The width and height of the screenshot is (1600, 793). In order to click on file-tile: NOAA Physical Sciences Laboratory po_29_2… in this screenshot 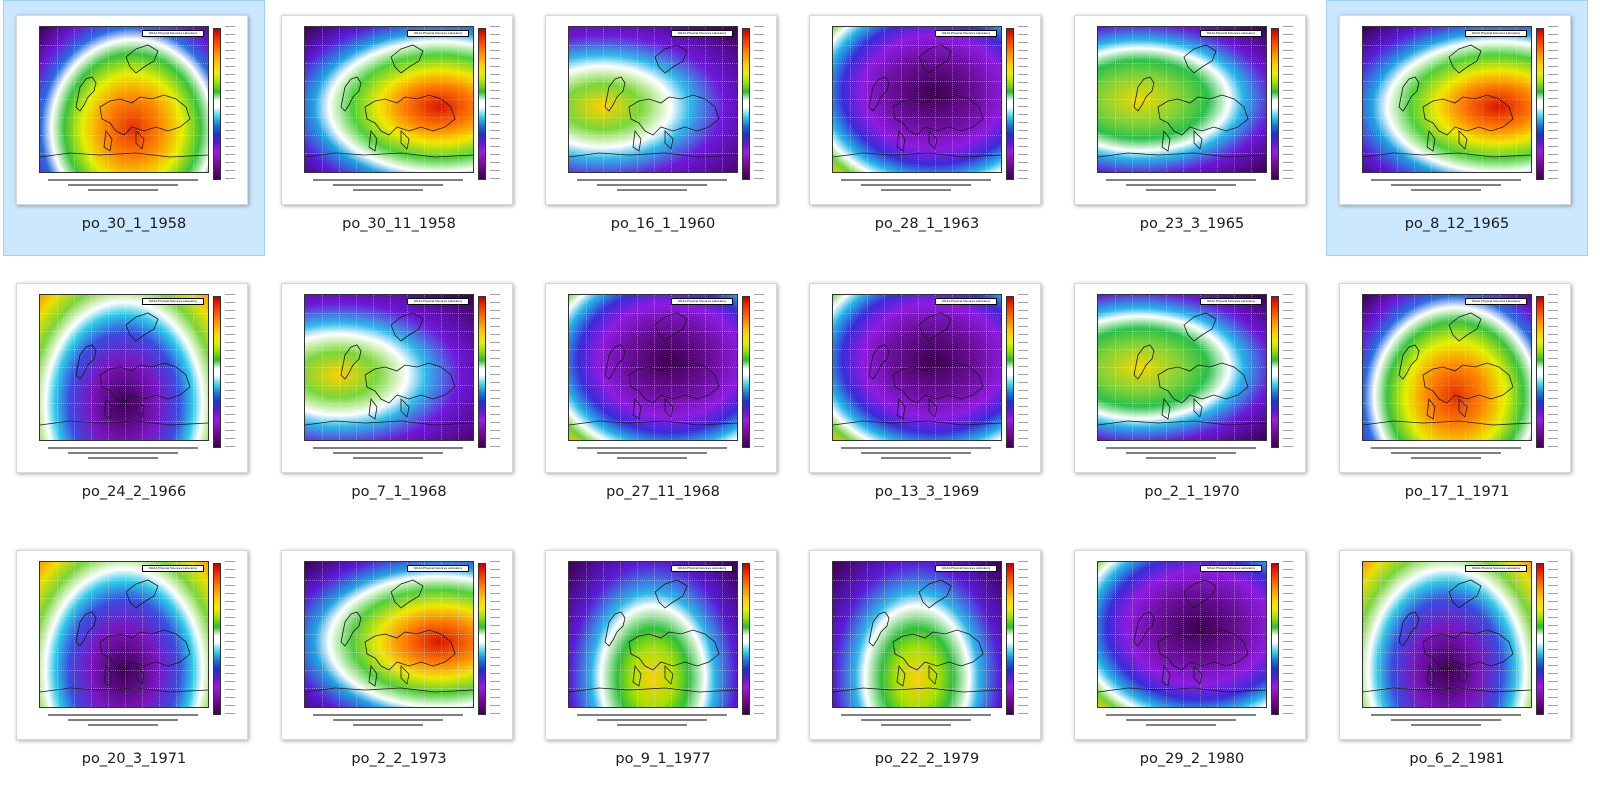, I will do `click(1192, 663)`.